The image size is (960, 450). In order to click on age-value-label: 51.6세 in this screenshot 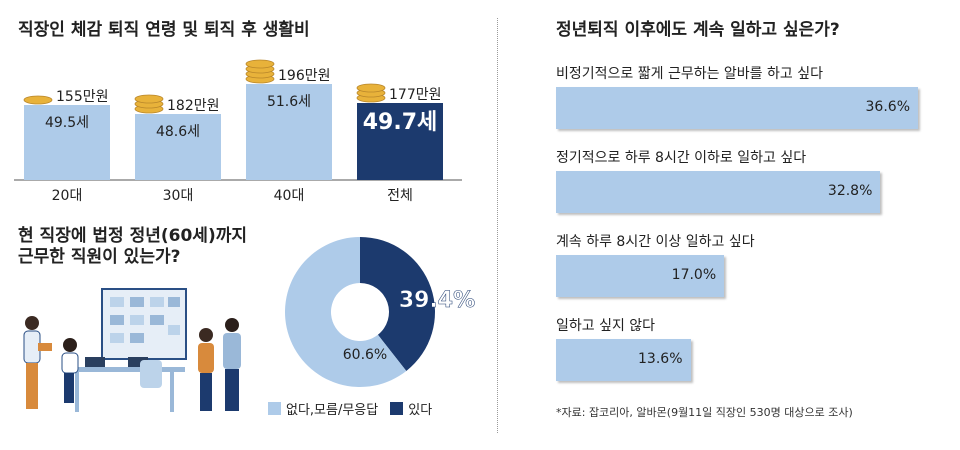, I will do `click(289, 102)`.